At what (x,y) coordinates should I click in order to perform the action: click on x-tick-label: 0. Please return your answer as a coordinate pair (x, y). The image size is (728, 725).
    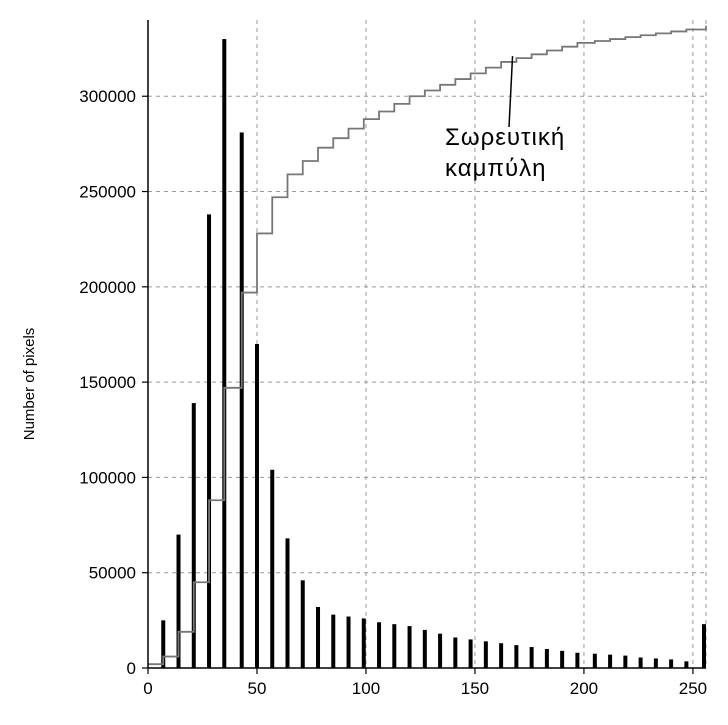
    Looking at the image, I should click on (147, 688).